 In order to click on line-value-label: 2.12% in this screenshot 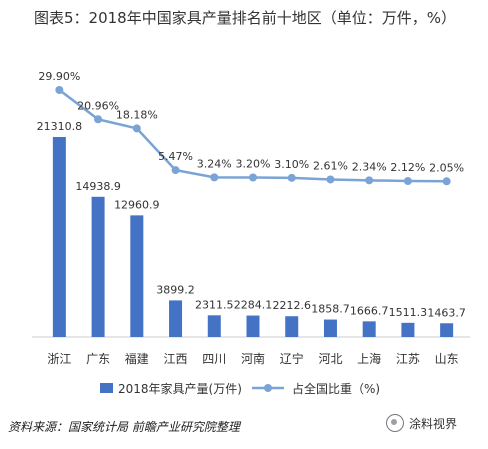, I will do `click(407, 167)`.